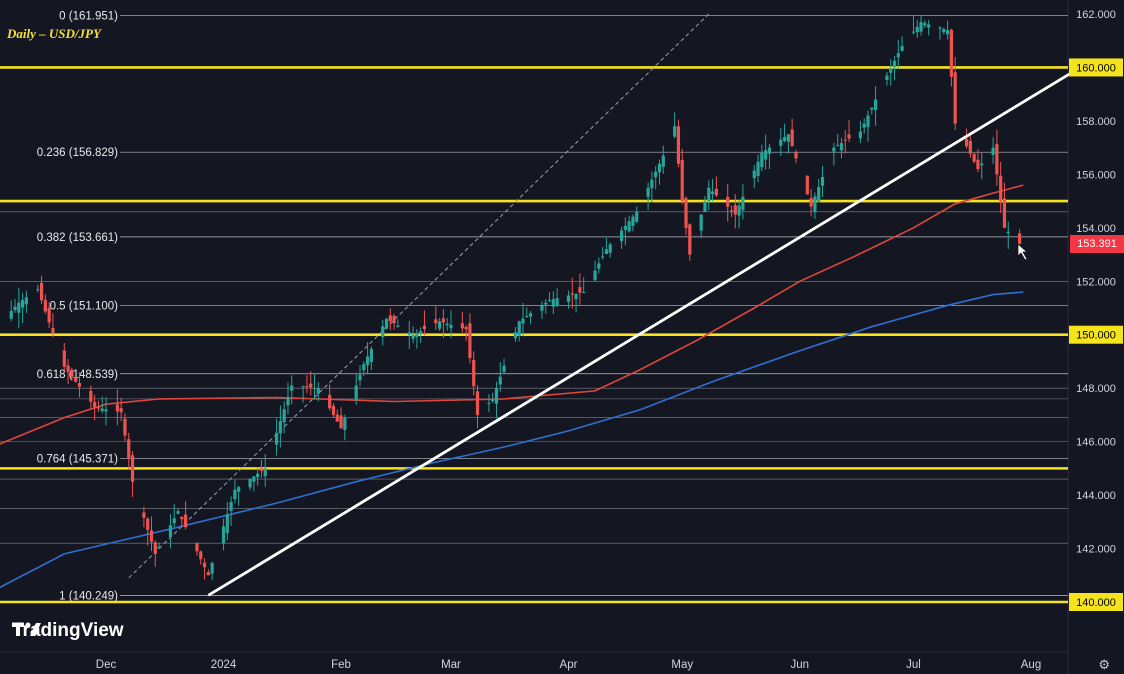  What do you see at coordinates (1096, 68) in the screenshot?
I see `price-level-tag-text: 160.000` at bounding box center [1096, 68].